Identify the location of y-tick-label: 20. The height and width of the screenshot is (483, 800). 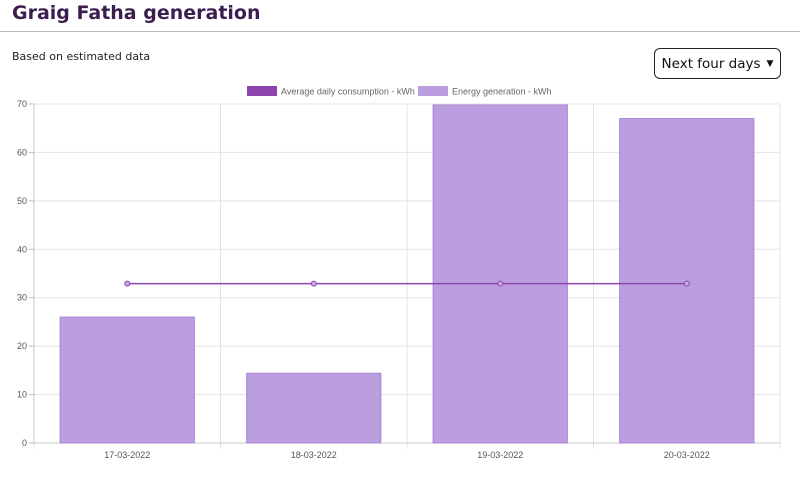
(22, 346).